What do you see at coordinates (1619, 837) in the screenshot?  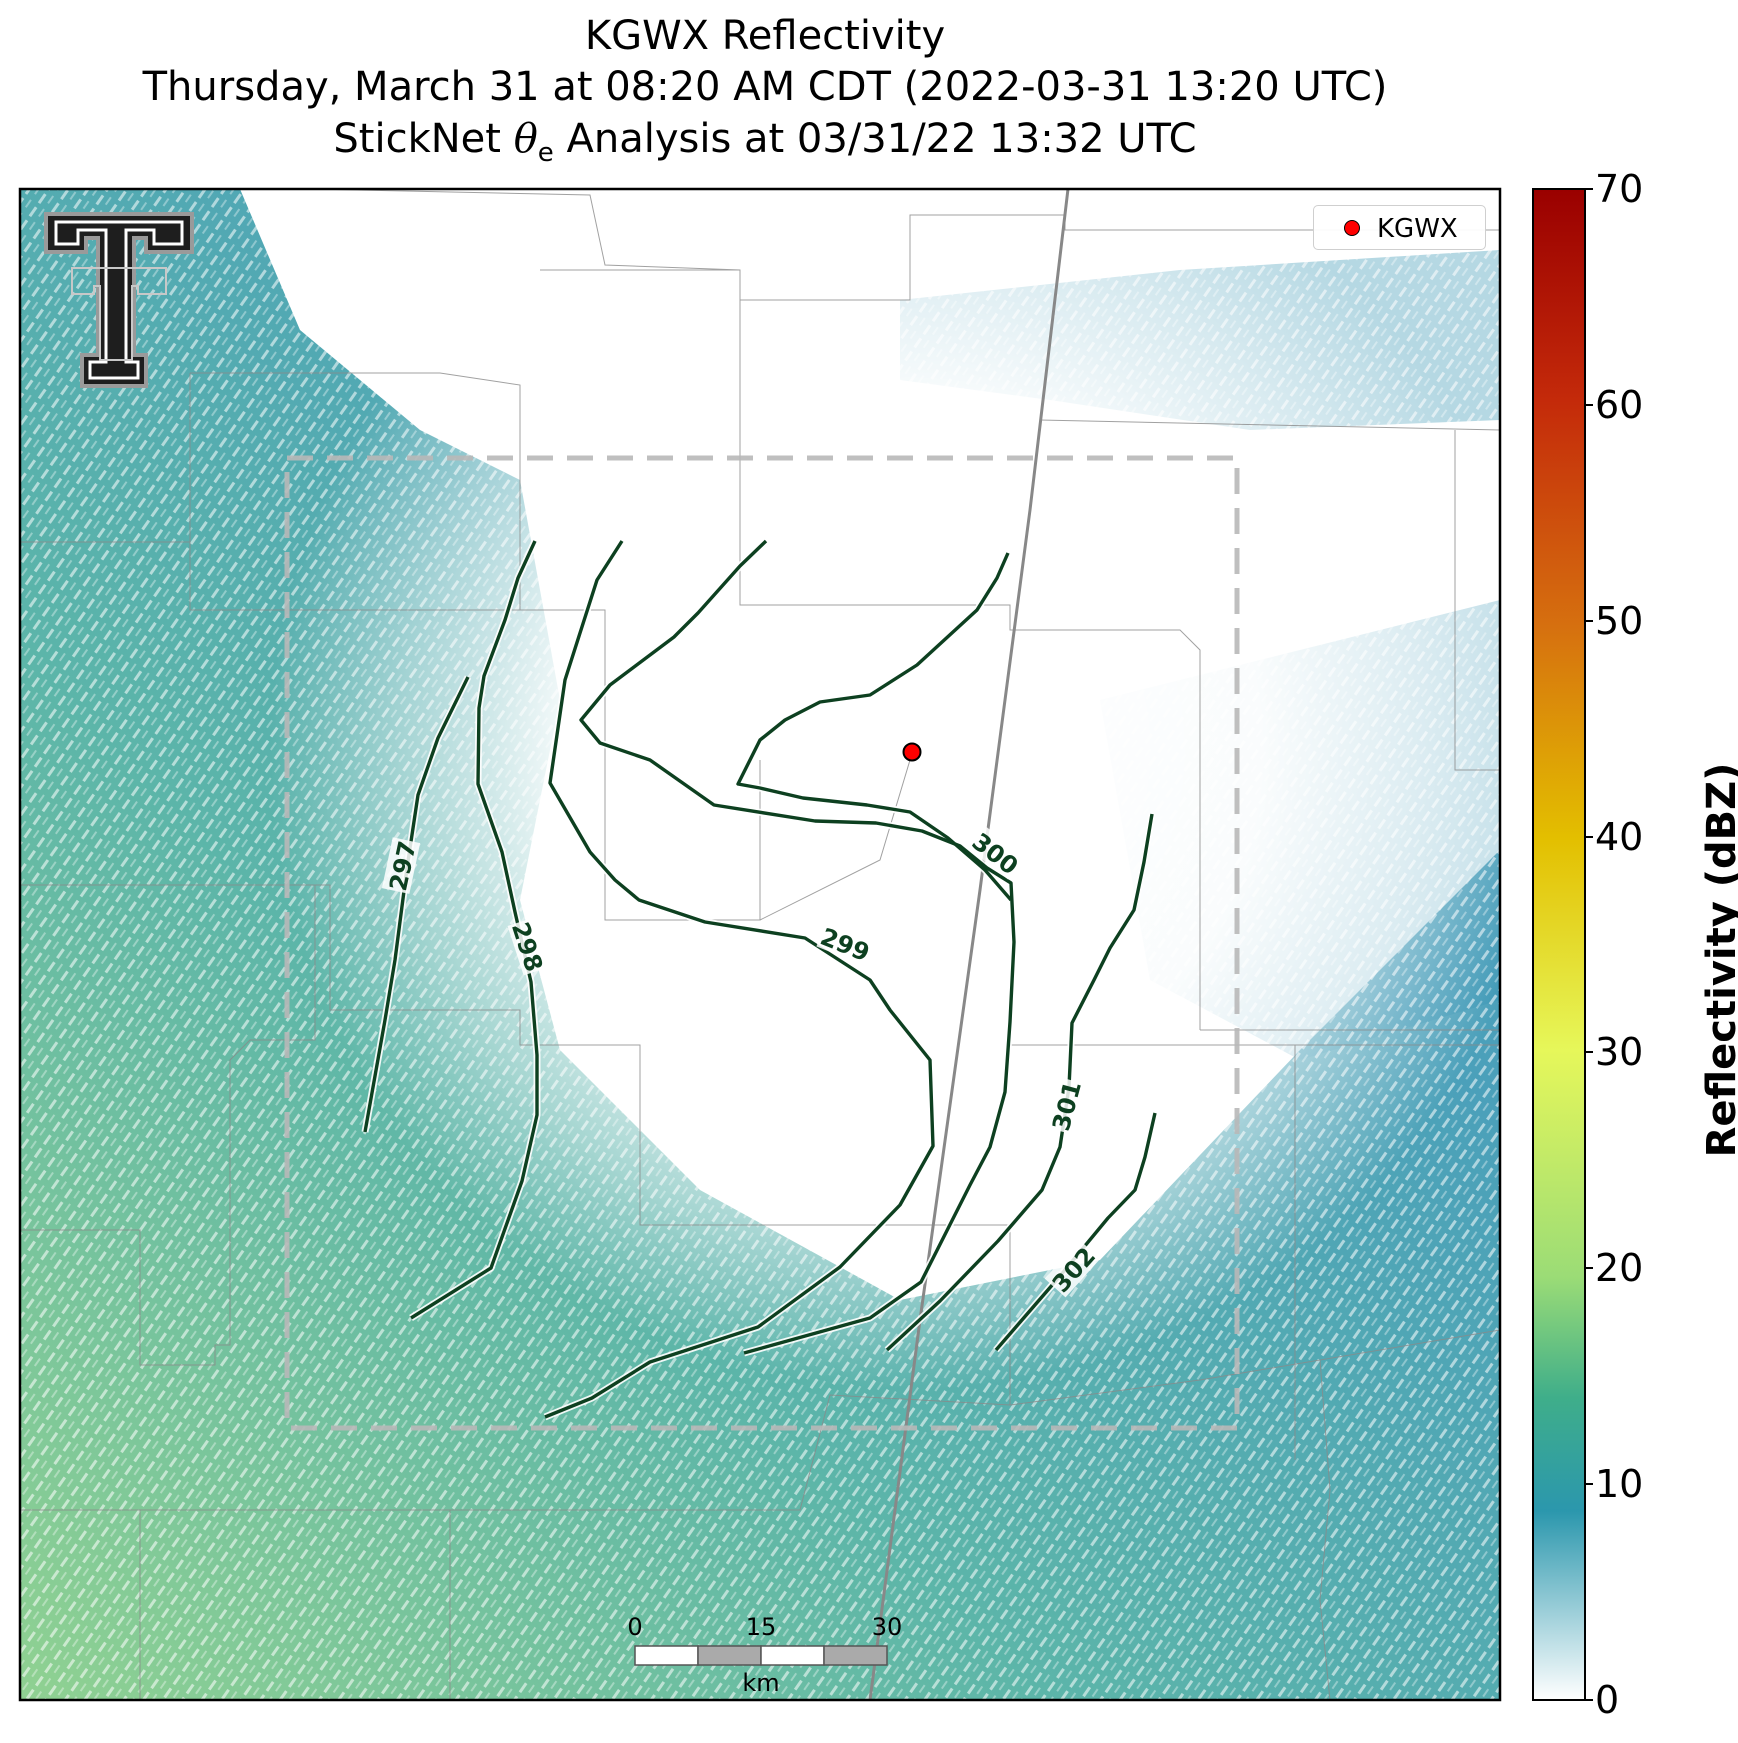 I see `colorbar-tick-40: 40` at bounding box center [1619, 837].